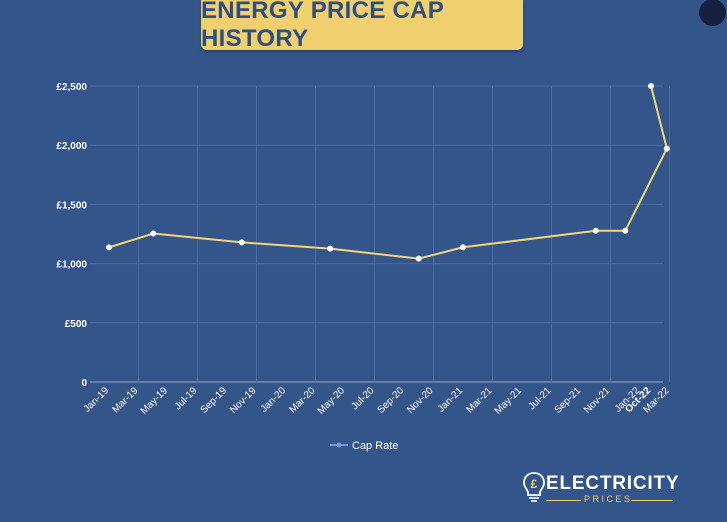  Describe the element at coordinates (339, 445) in the screenshot. I see `legend-marker` at that location.